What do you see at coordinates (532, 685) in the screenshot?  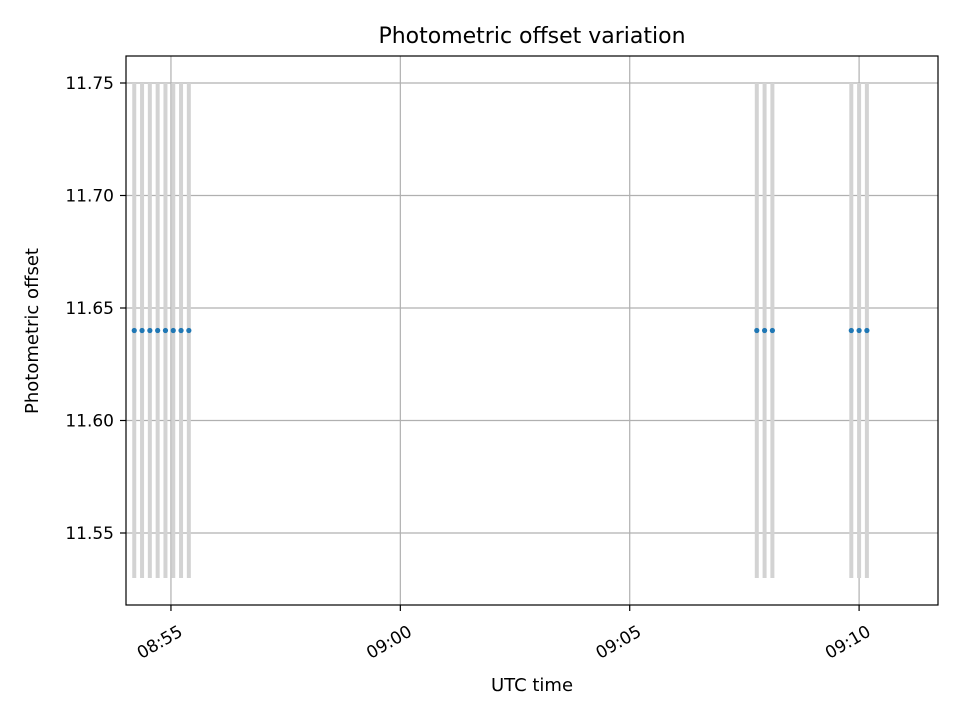 I see `x-axis-label: UTC time` at bounding box center [532, 685].